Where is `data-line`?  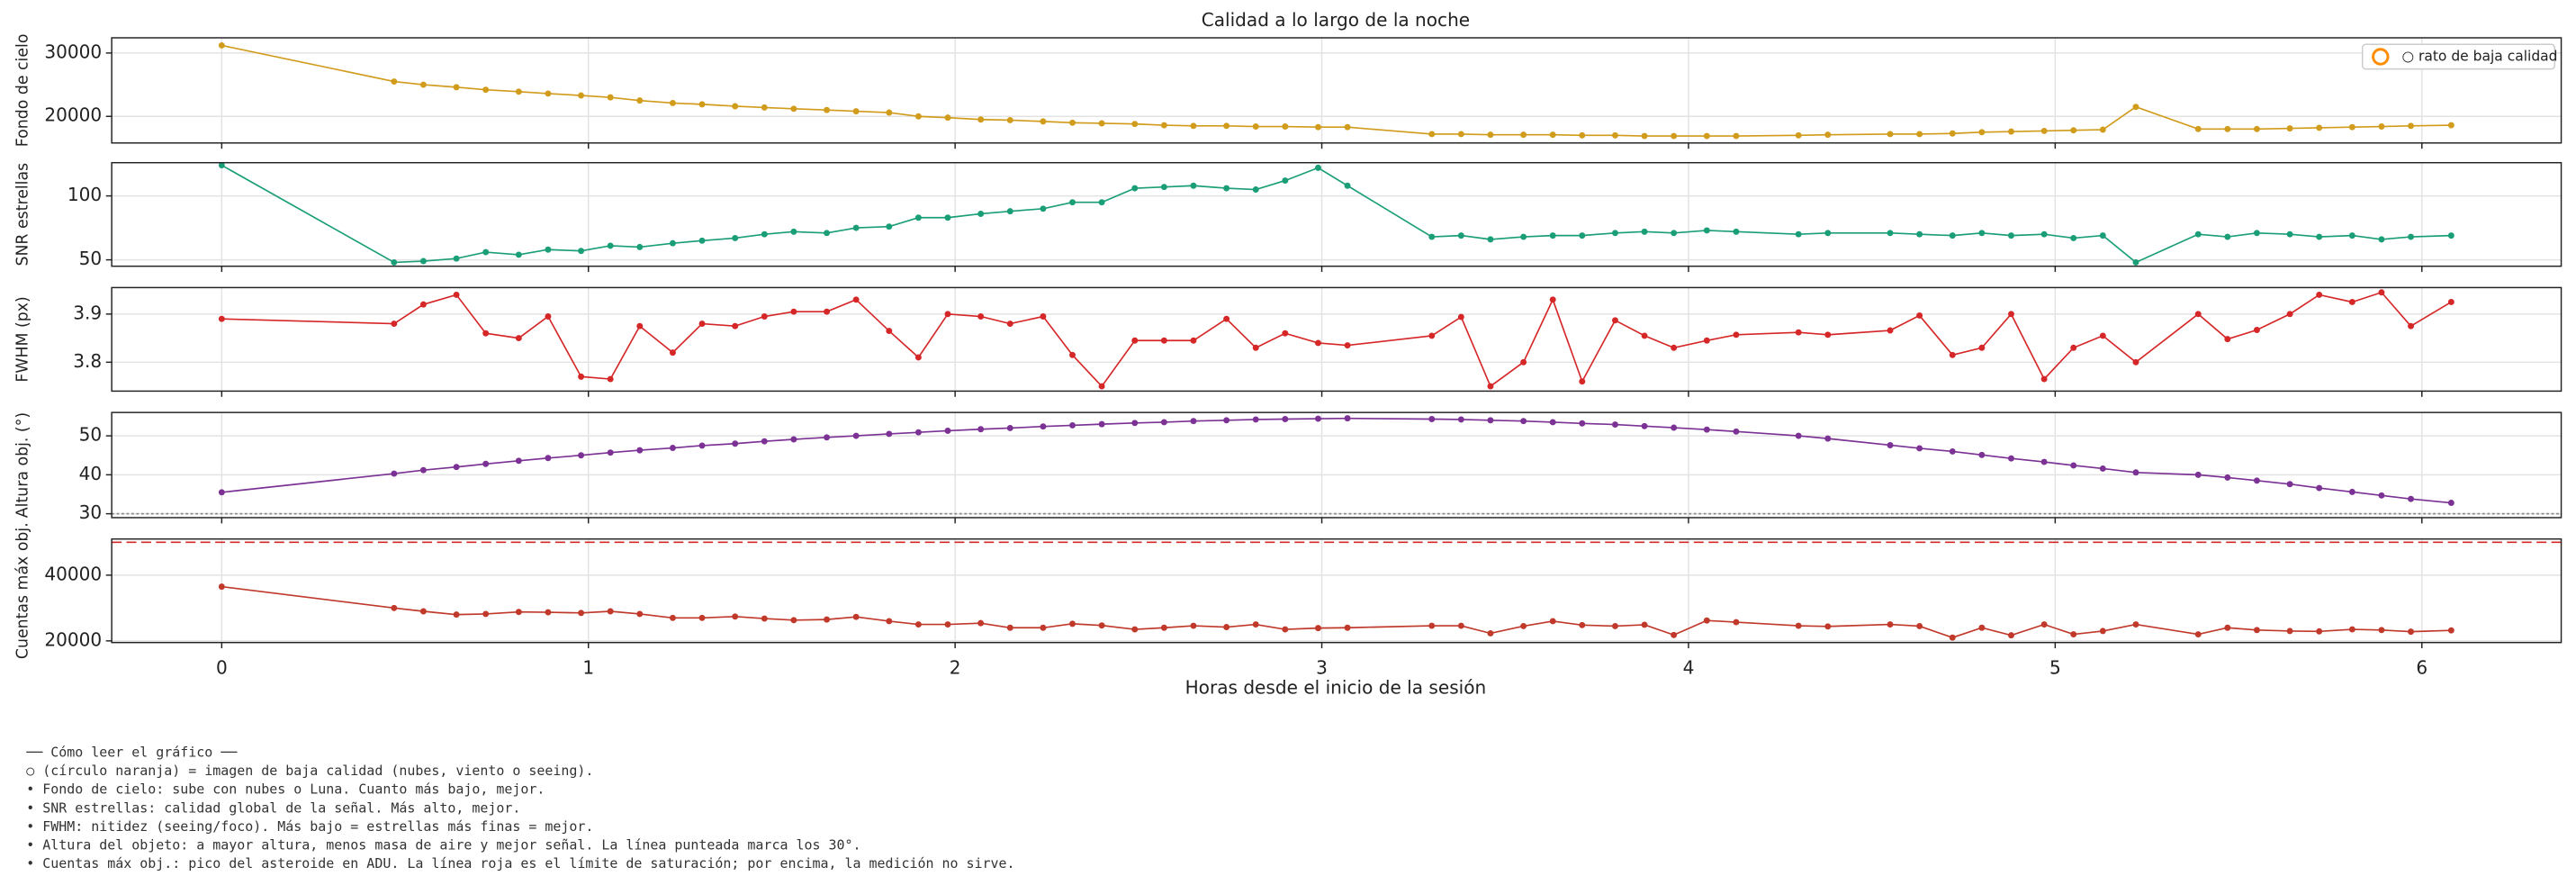 data-line is located at coordinates (1336, 214).